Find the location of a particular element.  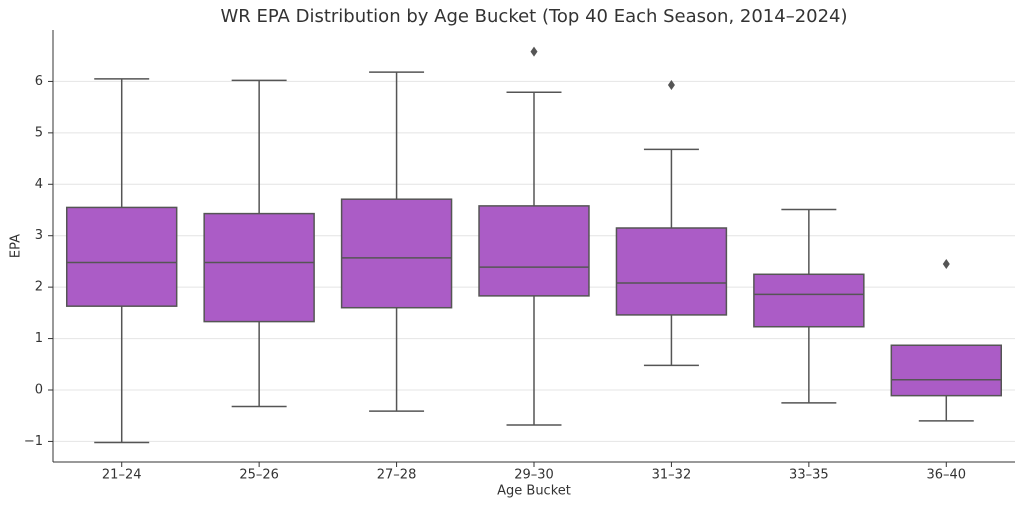

x-tick-label: 25–26 is located at coordinates (259, 475).